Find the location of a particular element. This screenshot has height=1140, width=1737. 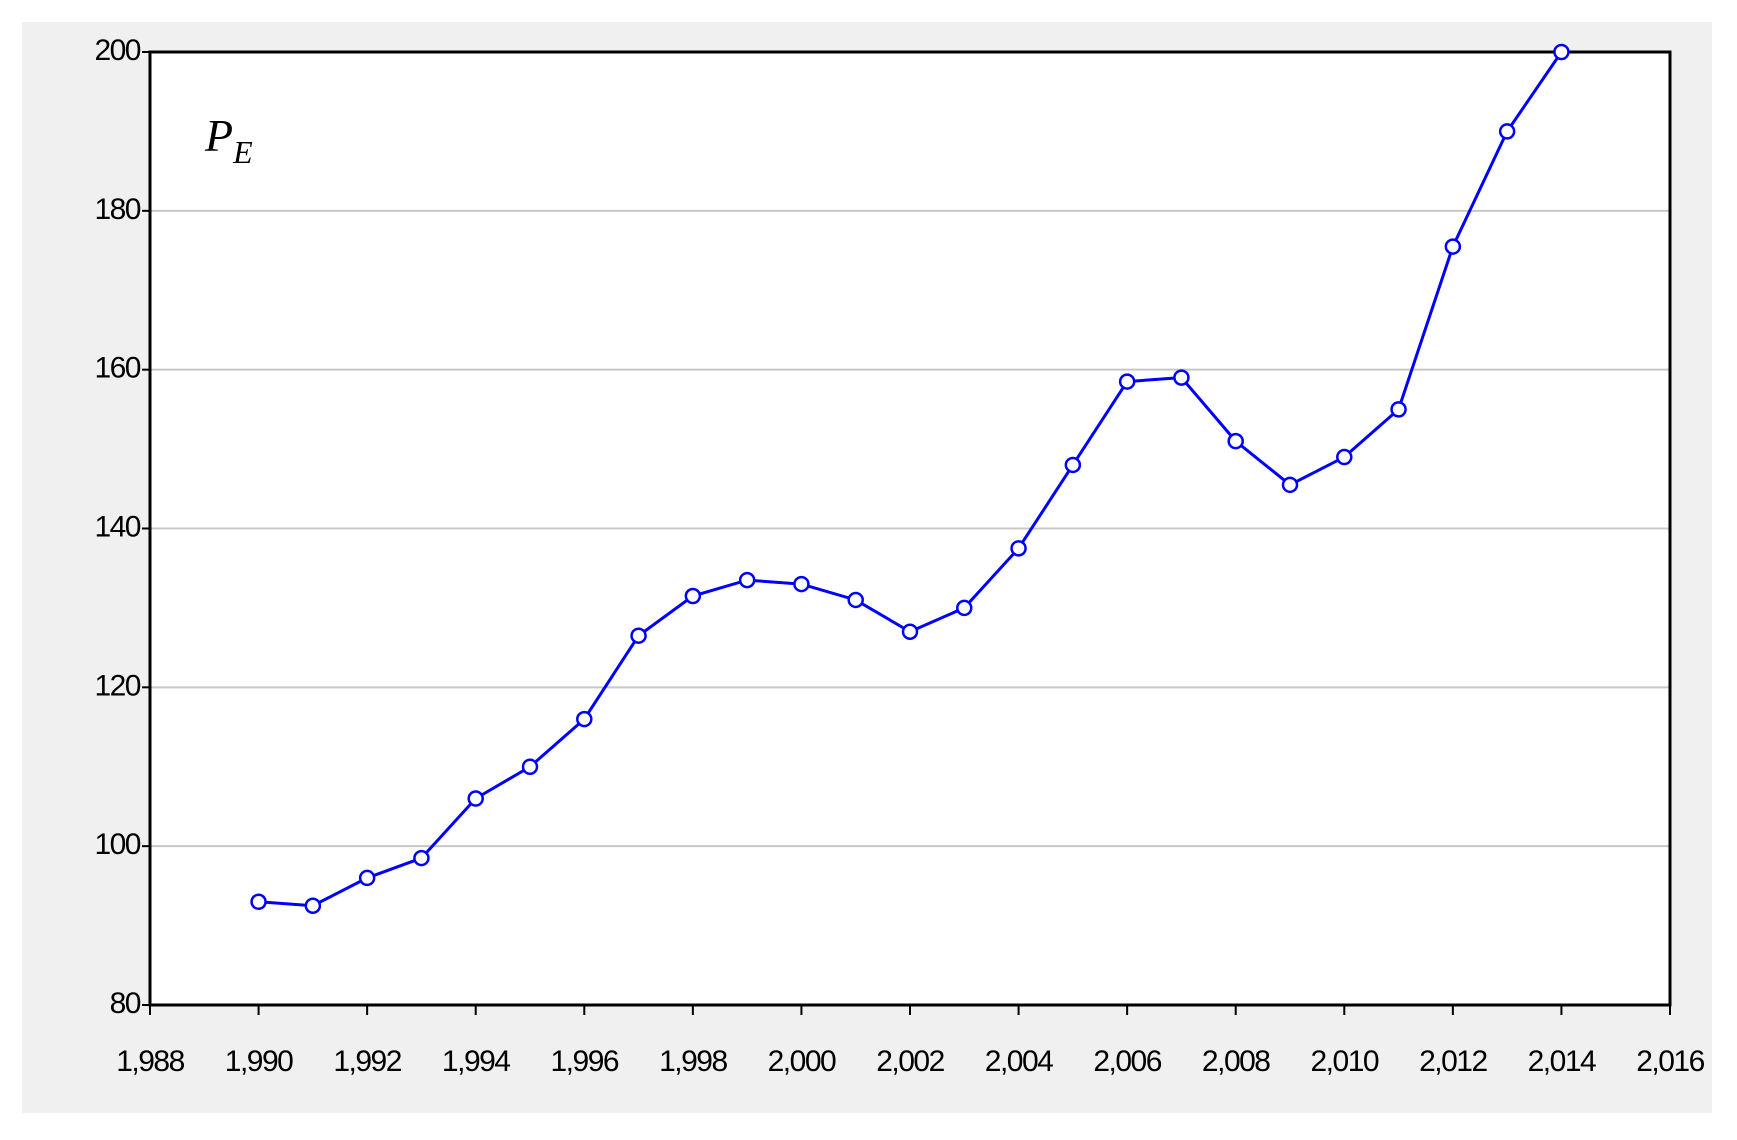

x-tick-label: 1,996 is located at coordinates (584, 1061).